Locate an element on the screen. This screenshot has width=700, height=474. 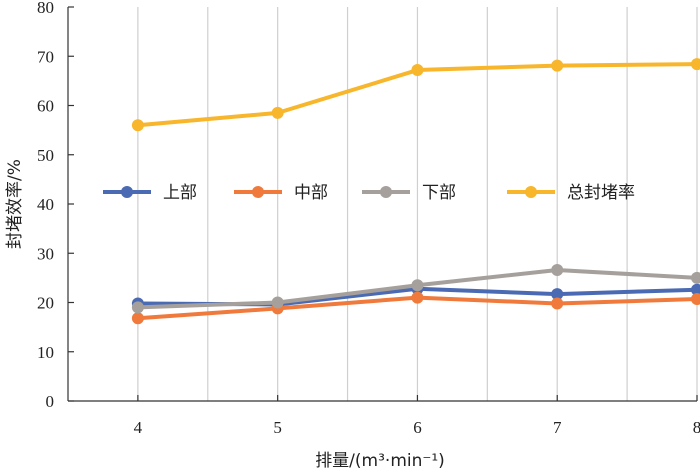
legend-item: 总封堵率 is located at coordinates (571, 193).